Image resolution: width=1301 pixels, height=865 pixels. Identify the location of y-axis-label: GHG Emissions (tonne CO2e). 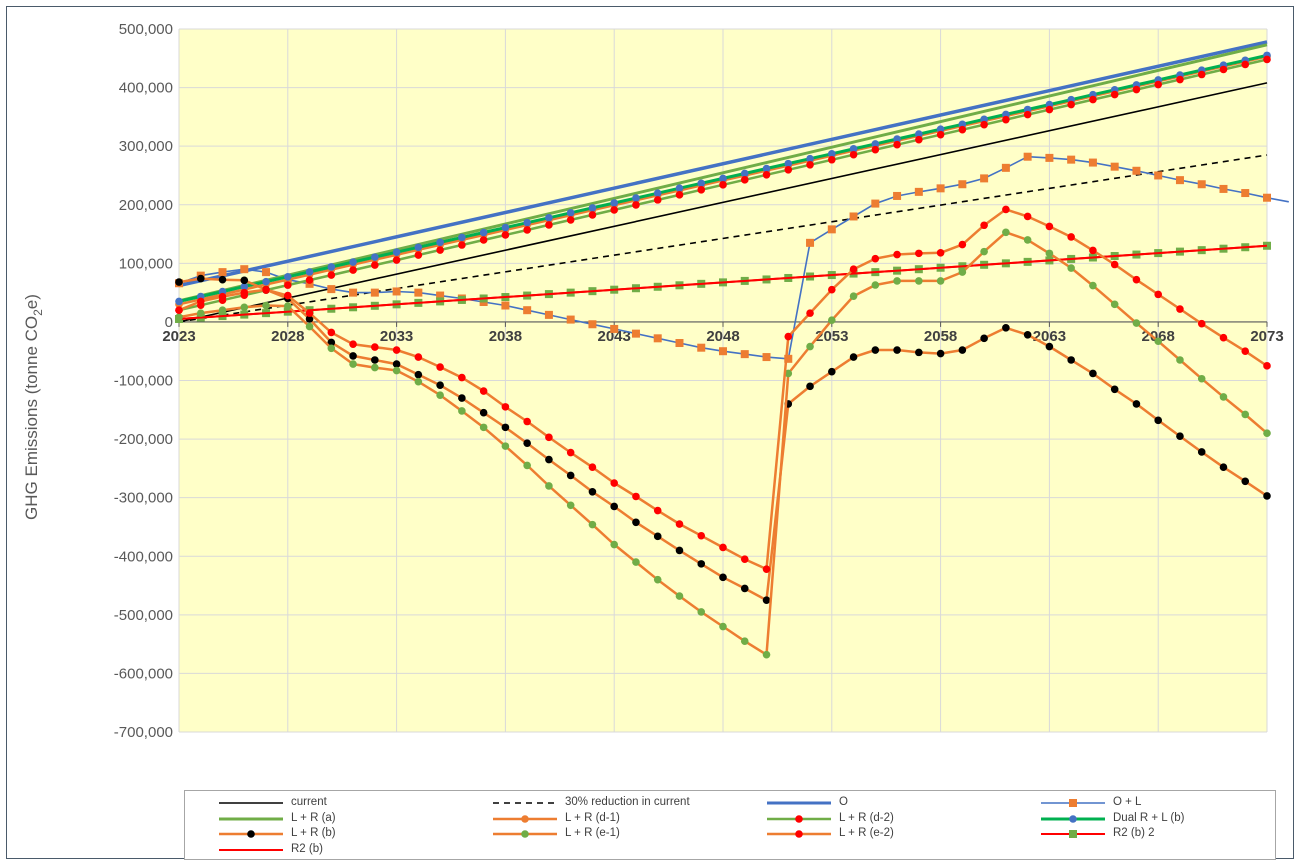
(33, 407).